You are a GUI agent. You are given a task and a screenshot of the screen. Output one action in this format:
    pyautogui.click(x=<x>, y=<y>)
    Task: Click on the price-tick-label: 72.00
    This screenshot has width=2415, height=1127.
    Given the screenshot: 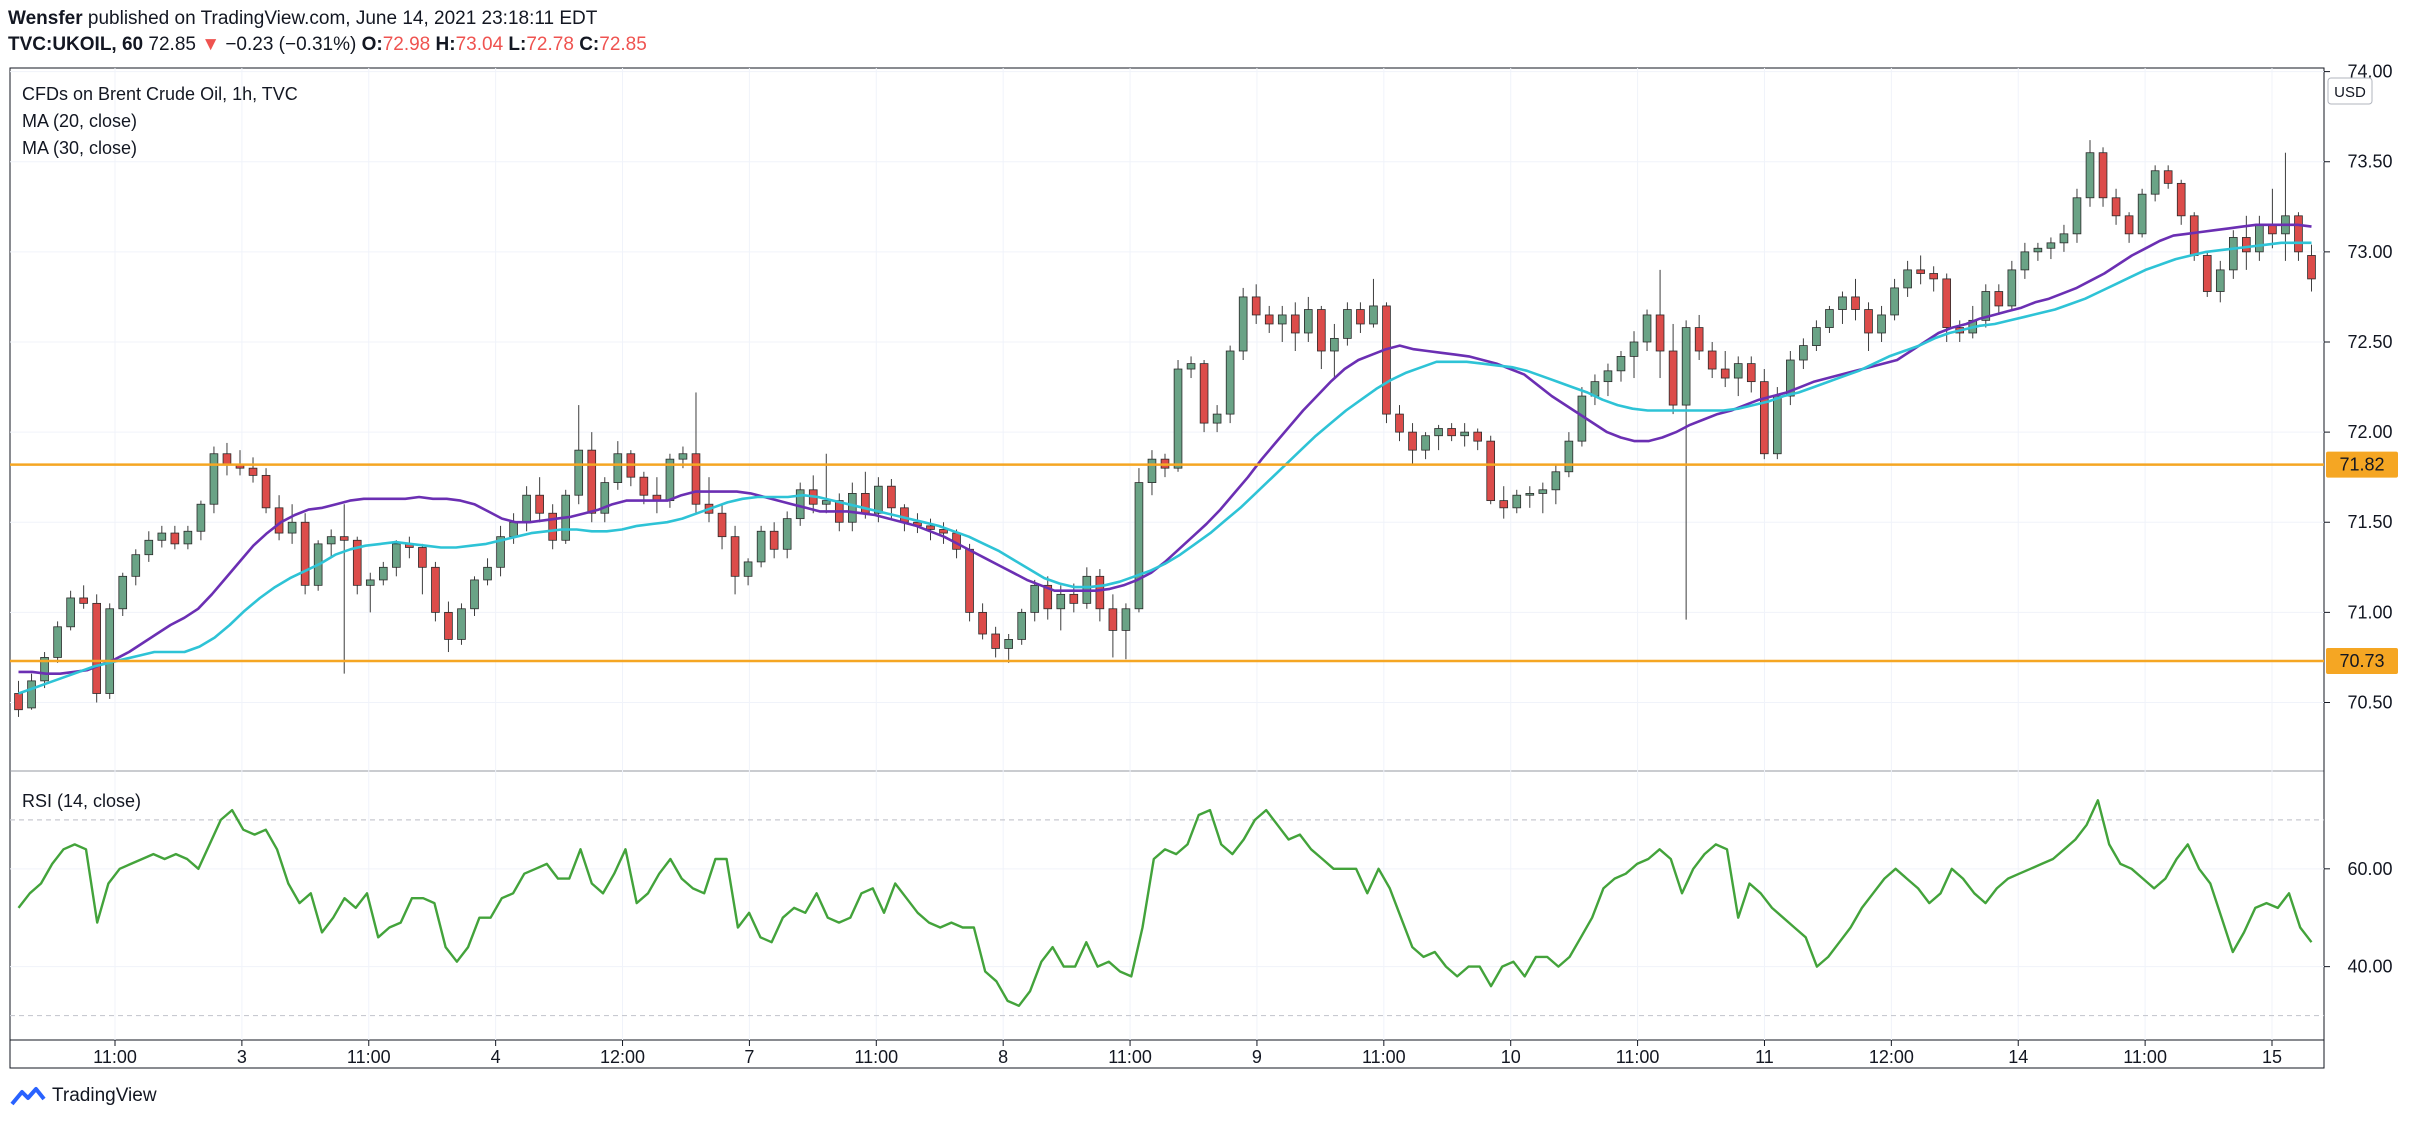 What is the action you would take?
    pyautogui.click(x=2369, y=432)
    